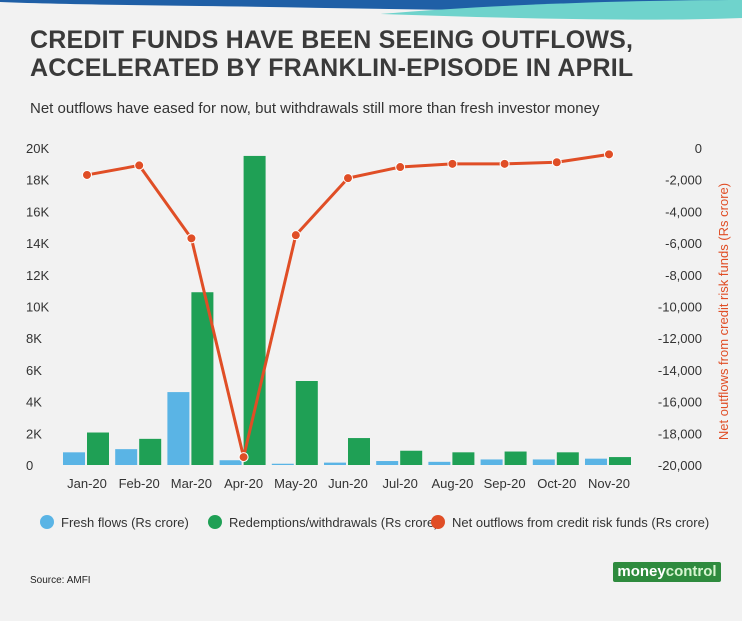 This screenshot has width=742, height=621. I want to click on y-left-tick-label: 8K, so click(34, 338).